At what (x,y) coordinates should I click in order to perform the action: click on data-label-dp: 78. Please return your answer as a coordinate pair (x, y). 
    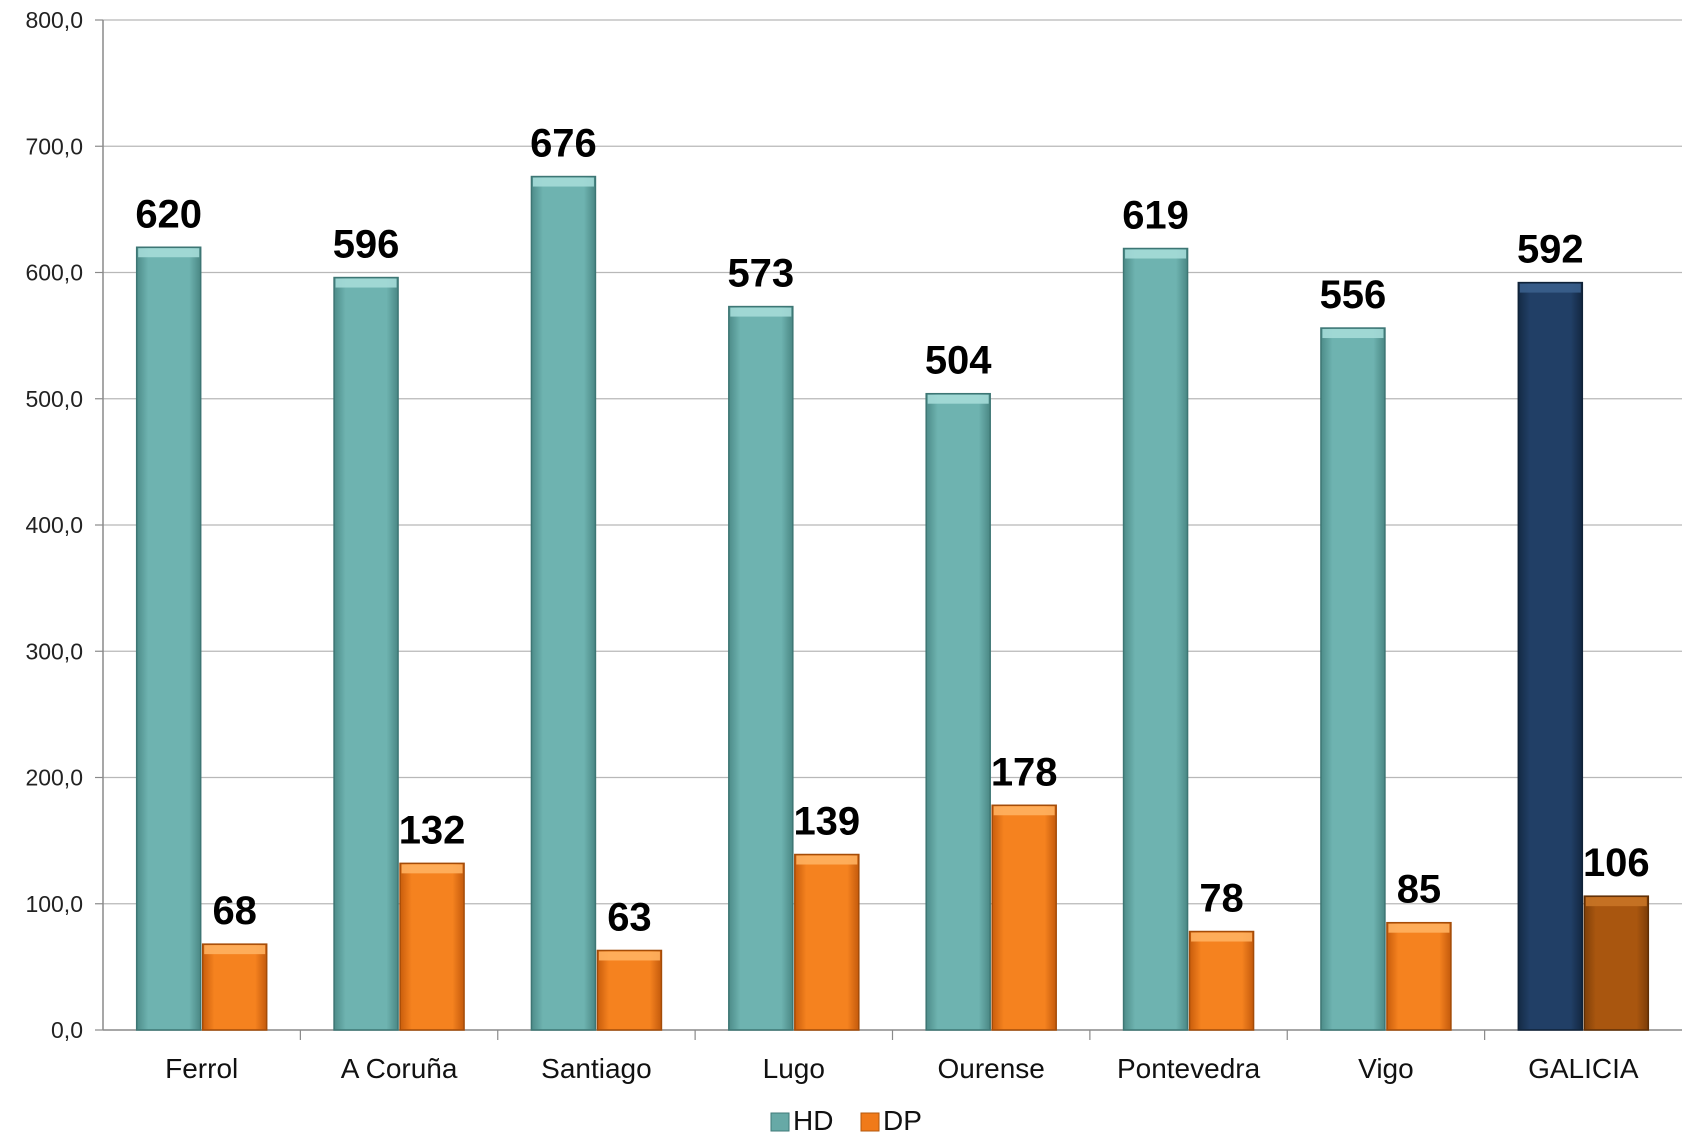
    Looking at the image, I should click on (1221, 899).